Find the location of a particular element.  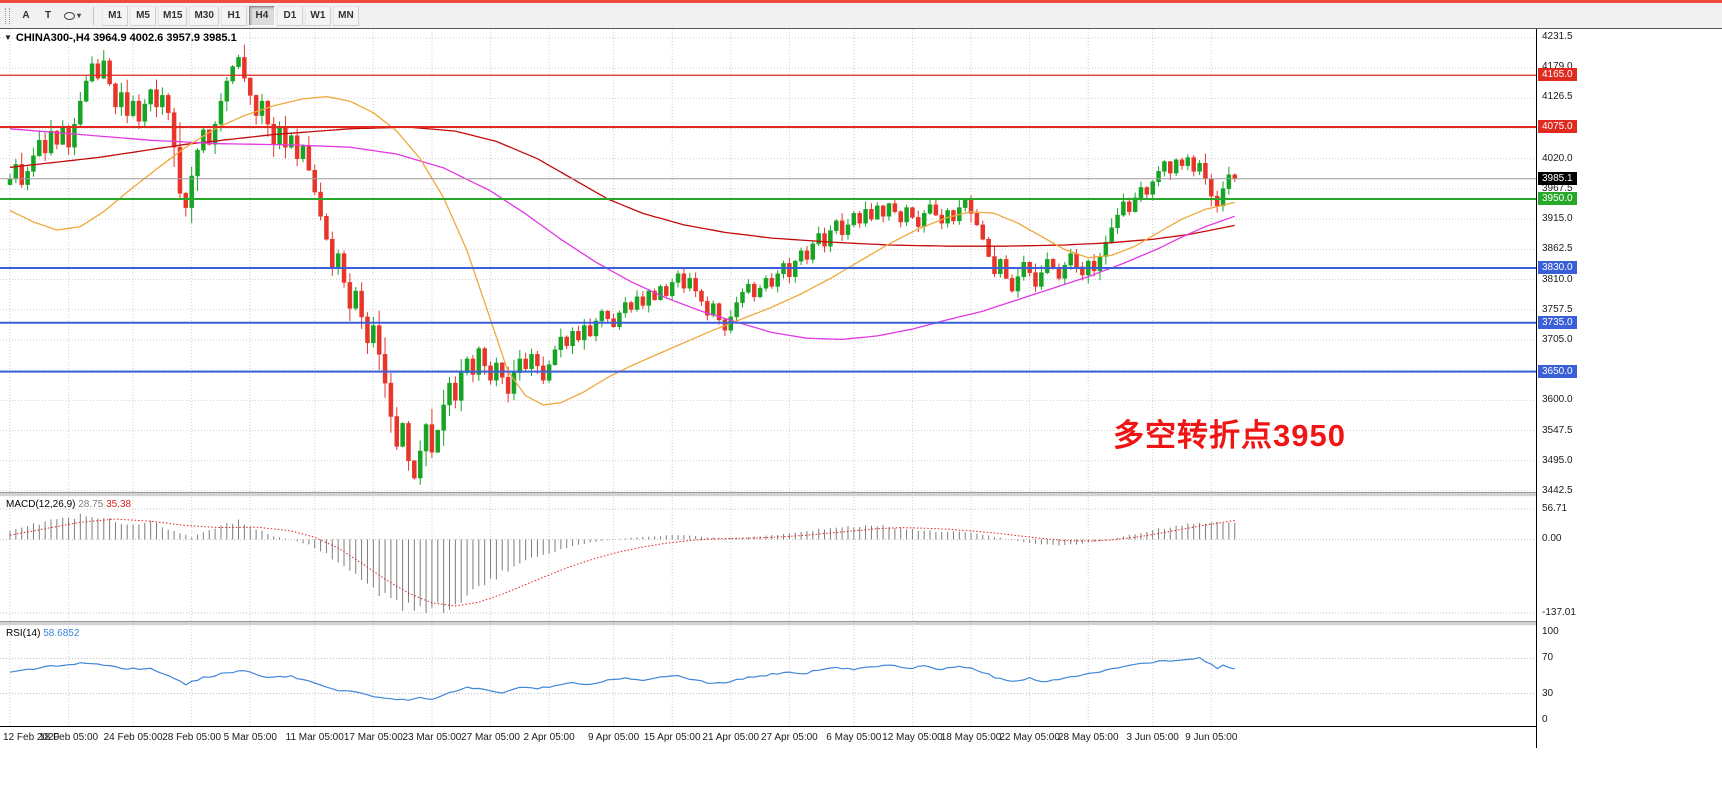

ohlc-values: 3964.9 4002.6 3957.9 3985.1 is located at coordinates (164, 38).